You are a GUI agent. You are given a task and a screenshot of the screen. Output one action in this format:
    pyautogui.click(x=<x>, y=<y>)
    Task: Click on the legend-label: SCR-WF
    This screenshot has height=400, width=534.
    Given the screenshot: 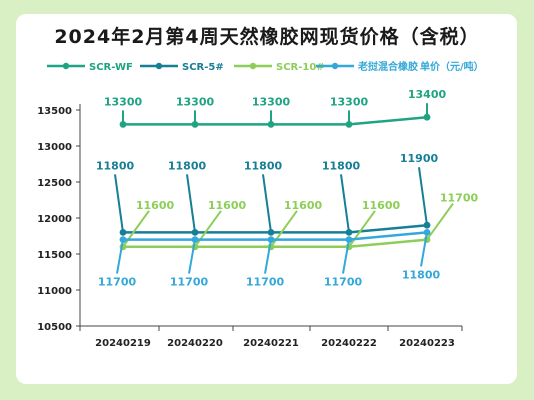 What is the action you would take?
    pyautogui.click(x=111, y=67)
    